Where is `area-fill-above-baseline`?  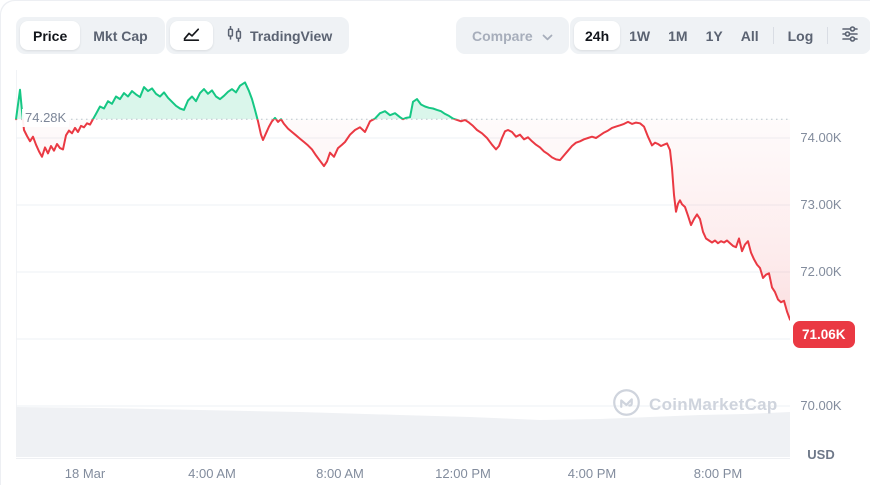
area-fill-above-baseline is located at coordinates (403, 101).